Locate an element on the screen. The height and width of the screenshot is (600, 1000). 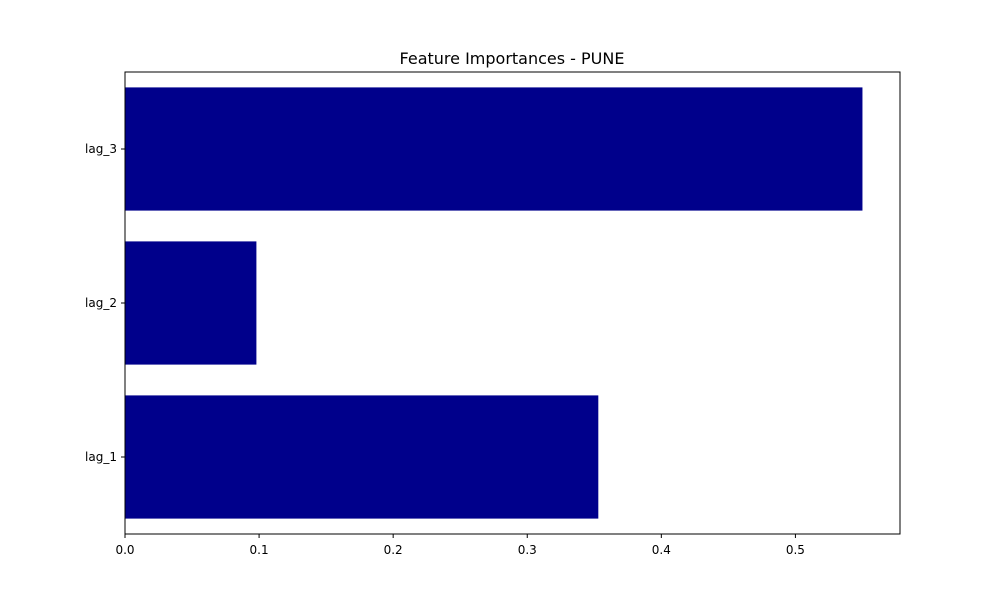
x-tick-label: 0.3 is located at coordinates (527, 550).